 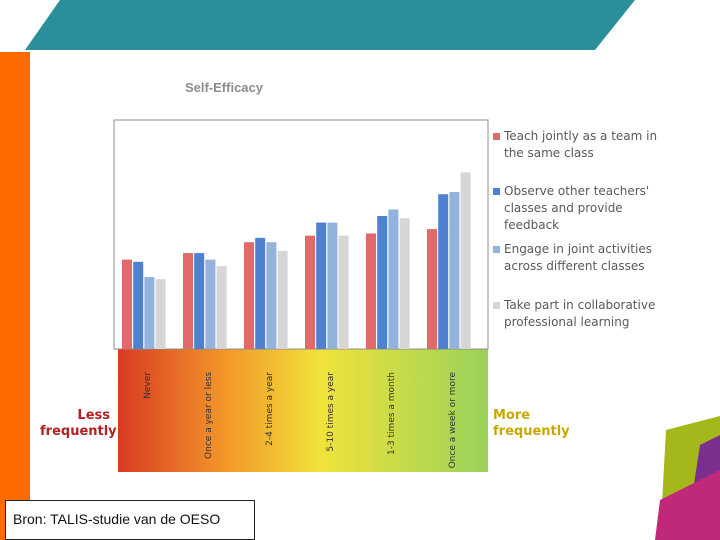 I want to click on teal-header-shape, so click(x=330, y=25).